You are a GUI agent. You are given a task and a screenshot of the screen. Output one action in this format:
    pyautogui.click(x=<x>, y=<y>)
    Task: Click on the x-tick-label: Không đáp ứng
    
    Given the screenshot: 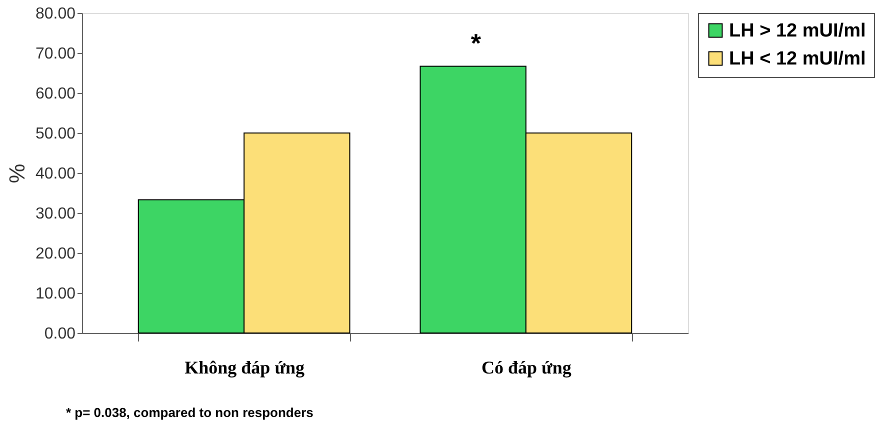 What is the action you would take?
    pyautogui.click(x=244, y=368)
    